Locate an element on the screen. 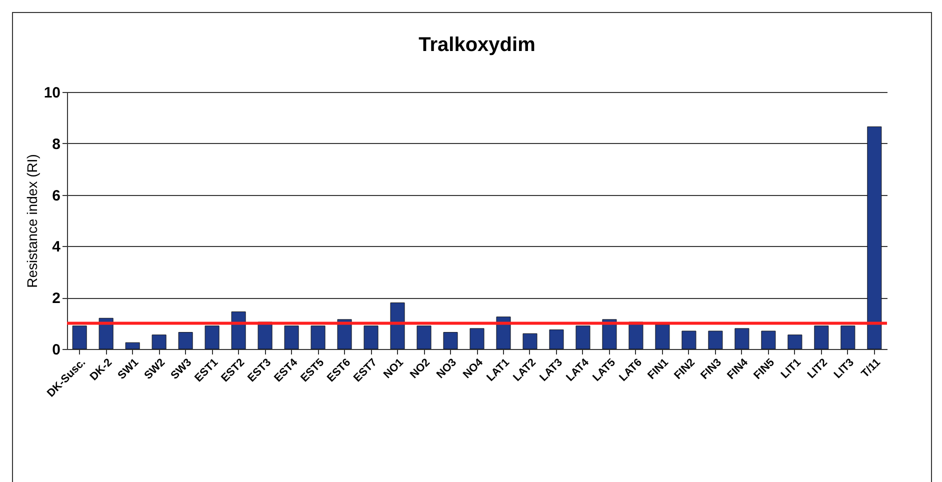 The height and width of the screenshot is (482, 942). x-tick-label: T/11 is located at coordinates (871, 368).